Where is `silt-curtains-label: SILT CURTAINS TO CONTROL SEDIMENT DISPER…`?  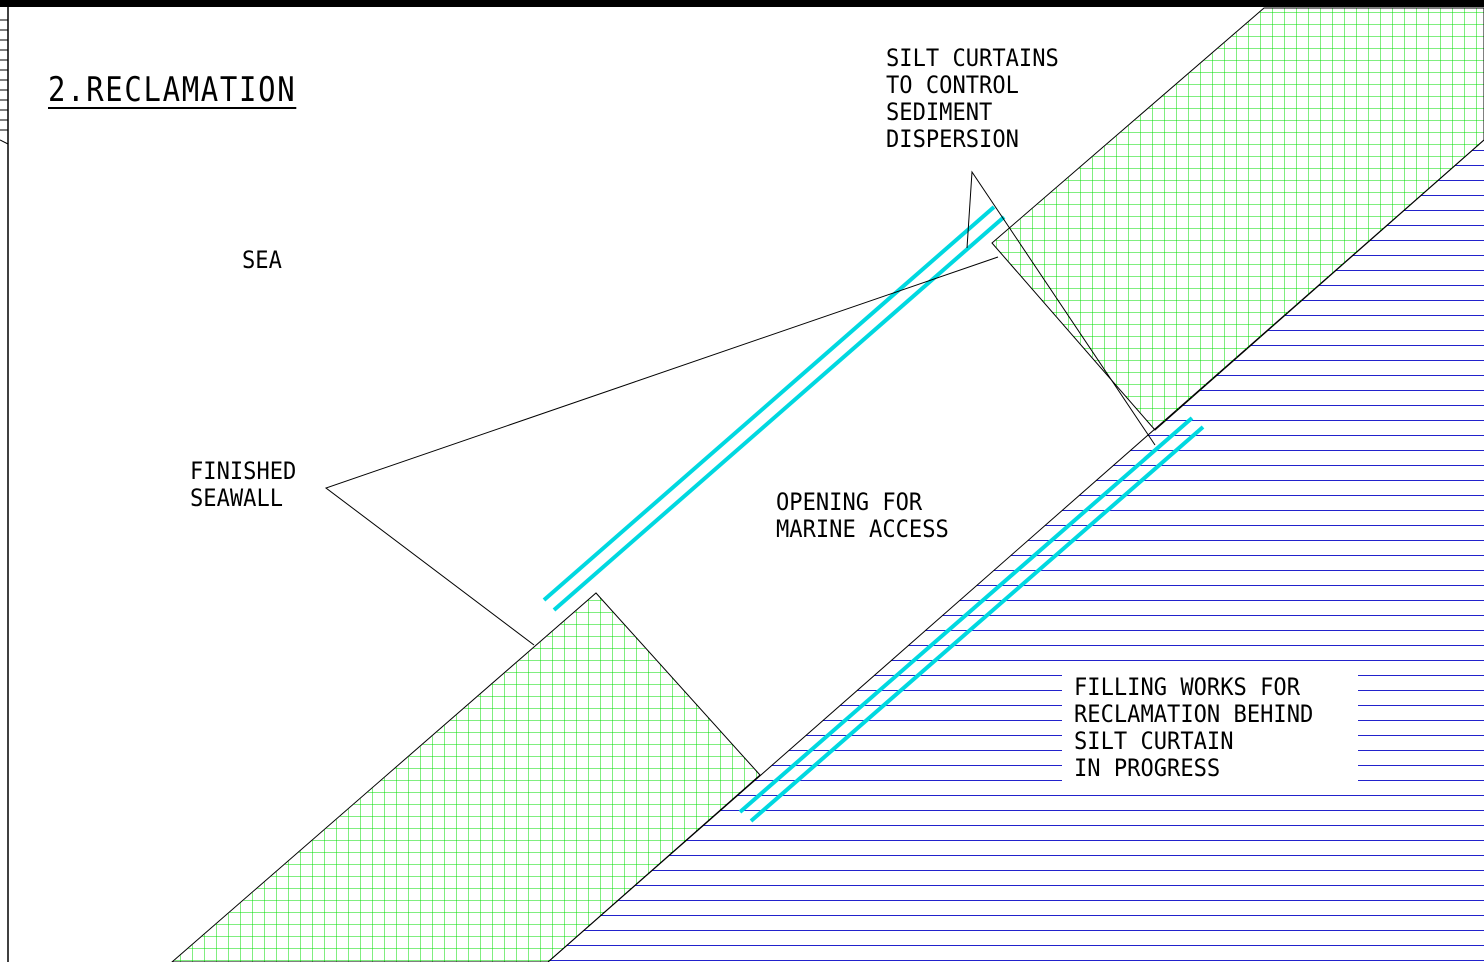
silt-curtains-label: SILT CURTAINS TO CONTROL SEDIMENT DISPER… is located at coordinates (972, 98).